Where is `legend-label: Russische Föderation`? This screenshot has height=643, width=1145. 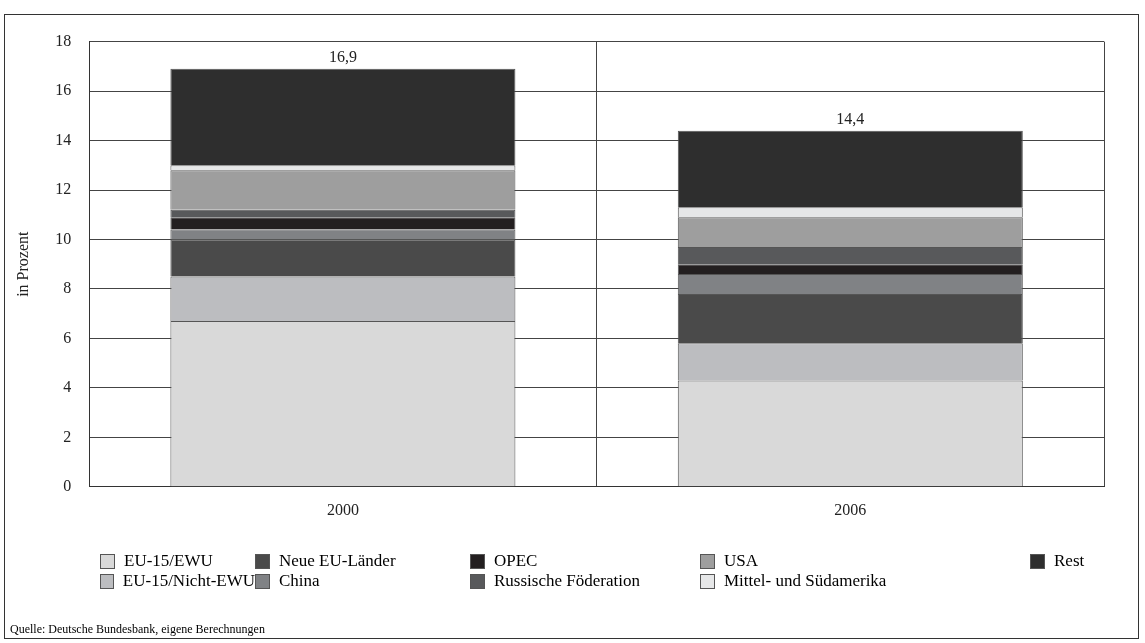 legend-label: Russische Föderation is located at coordinates (567, 581).